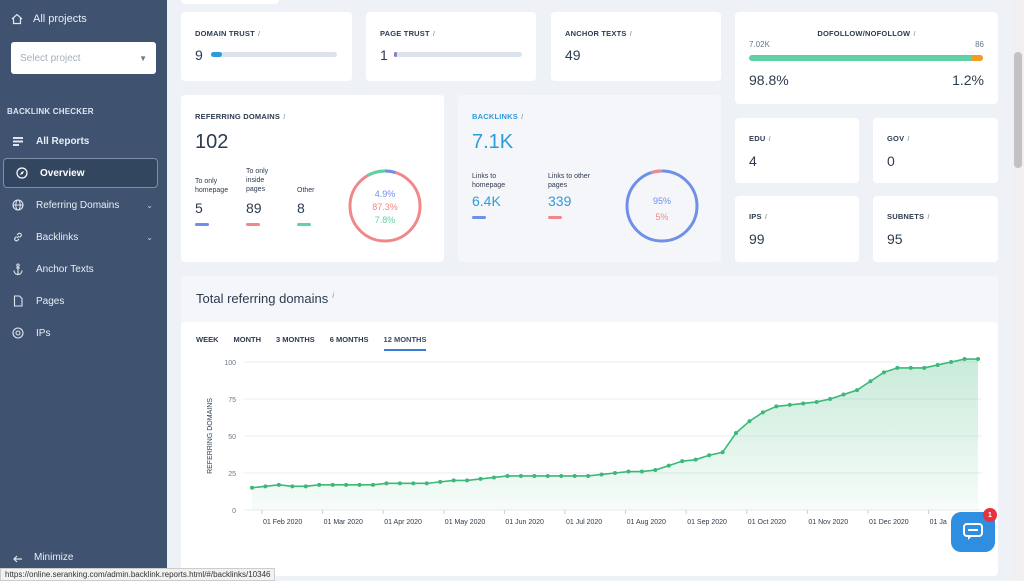 Image resolution: width=1024 pixels, height=581 pixels. I want to click on anchor-texts-value: 49, so click(573, 55).